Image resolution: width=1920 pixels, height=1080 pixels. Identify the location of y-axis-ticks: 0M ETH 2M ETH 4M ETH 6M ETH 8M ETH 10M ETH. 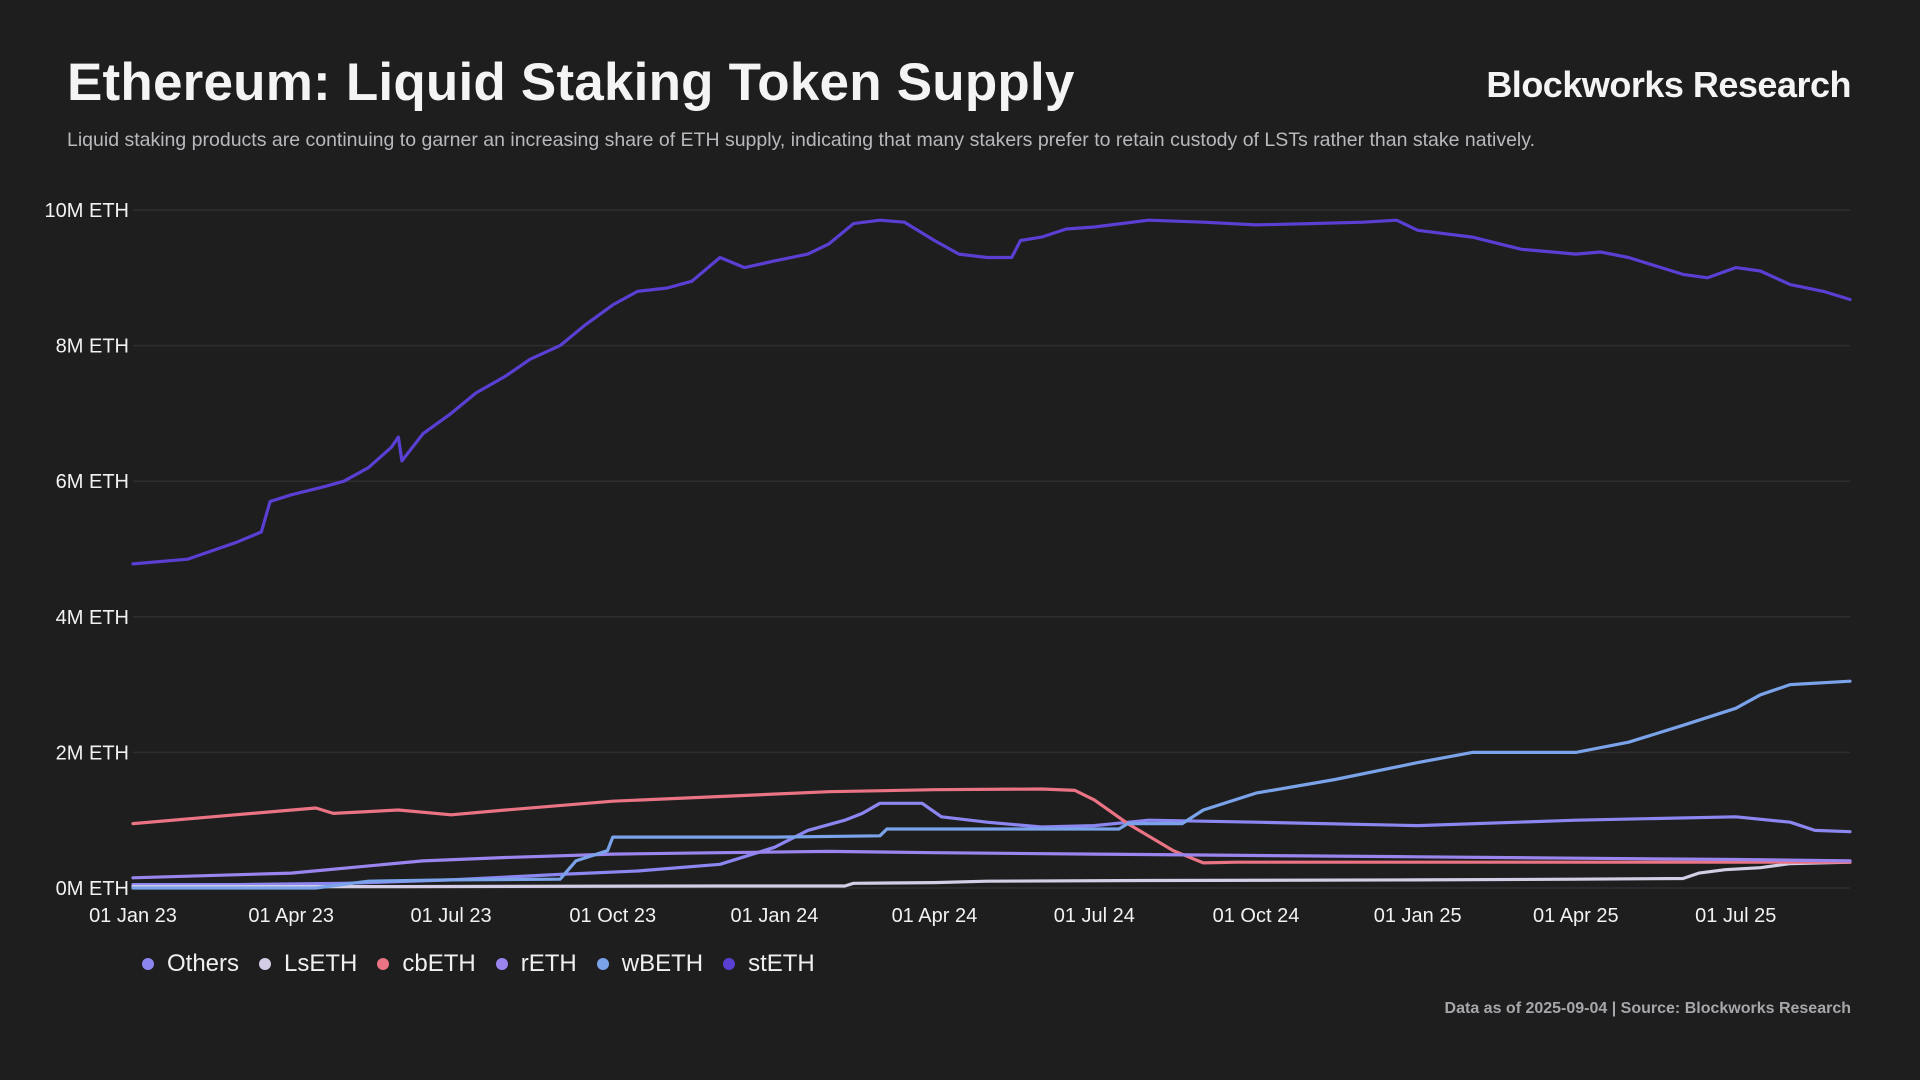
(87, 550).